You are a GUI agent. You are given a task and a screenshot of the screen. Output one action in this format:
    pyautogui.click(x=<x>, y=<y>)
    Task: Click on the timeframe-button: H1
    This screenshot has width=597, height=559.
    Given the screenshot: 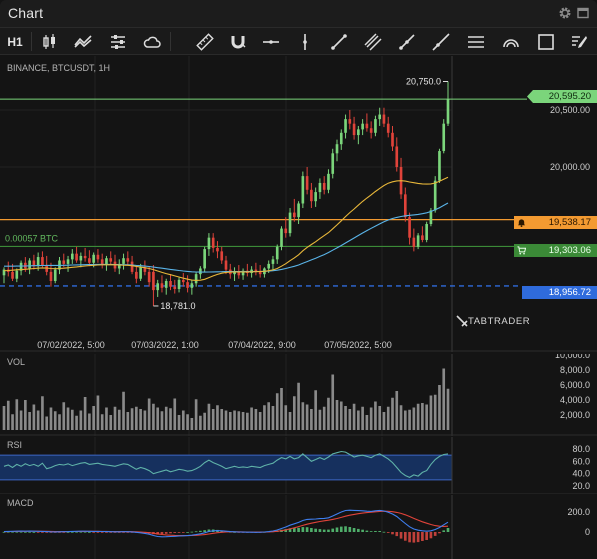 What is the action you would take?
    pyautogui.click(x=15, y=41)
    